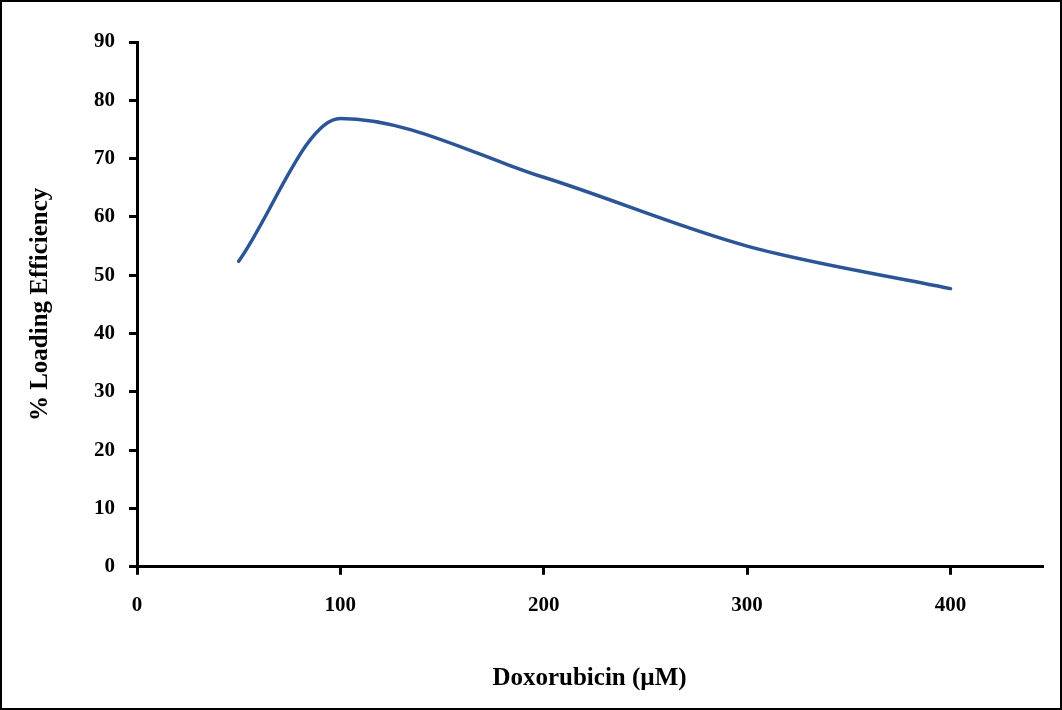  What do you see at coordinates (104, 40) in the screenshot?
I see `y-tick-label: 90` at bounding box center [104, 40].